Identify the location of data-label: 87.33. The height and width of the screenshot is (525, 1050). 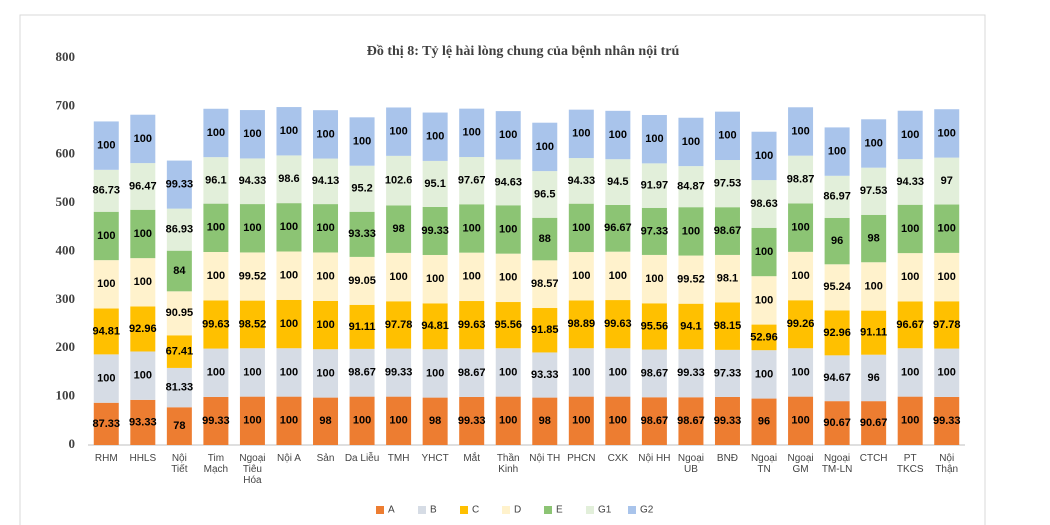
(107, 424).